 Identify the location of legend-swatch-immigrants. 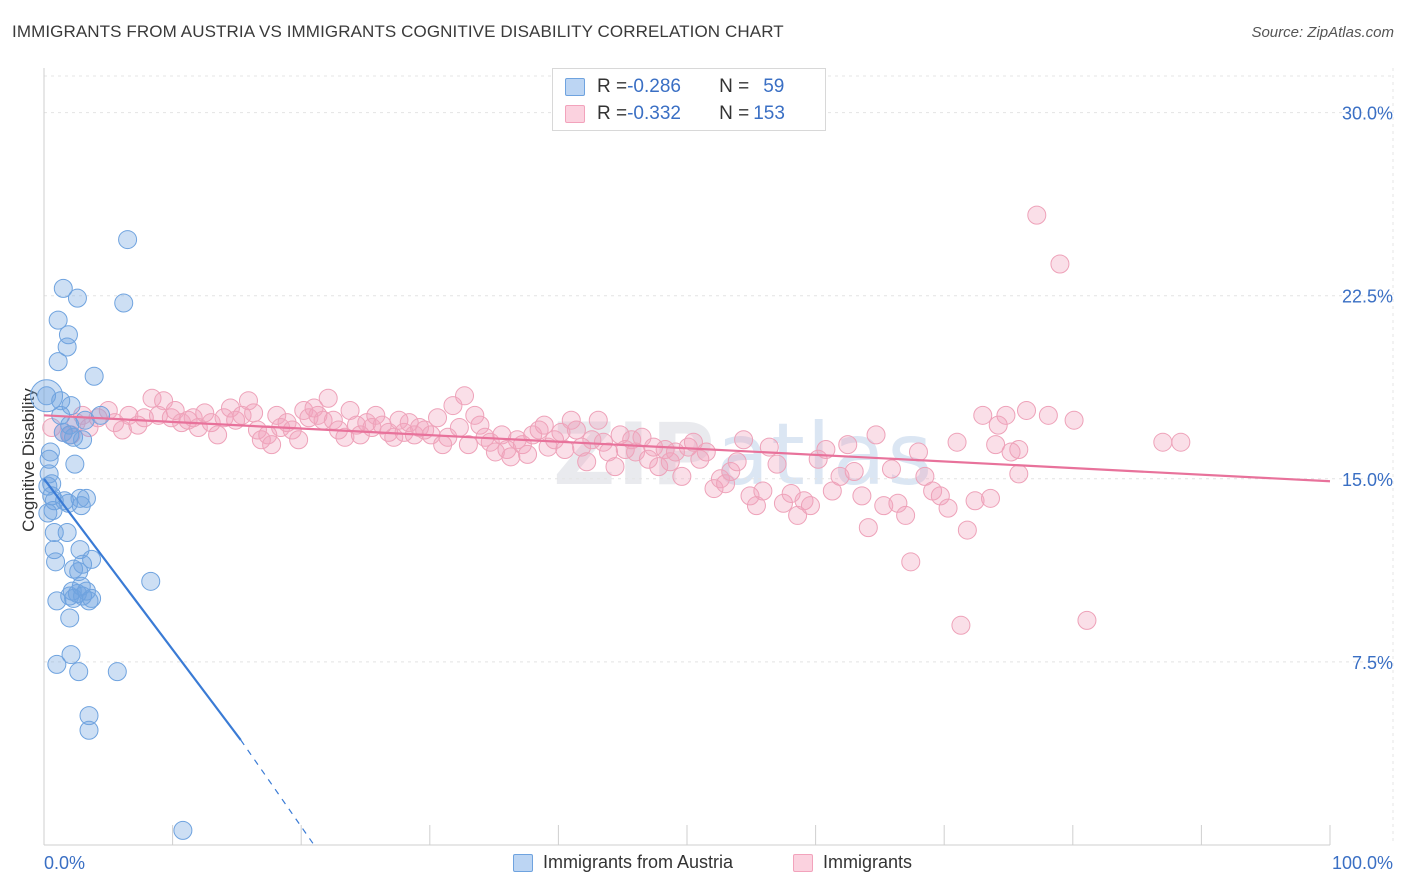
(575, 114).